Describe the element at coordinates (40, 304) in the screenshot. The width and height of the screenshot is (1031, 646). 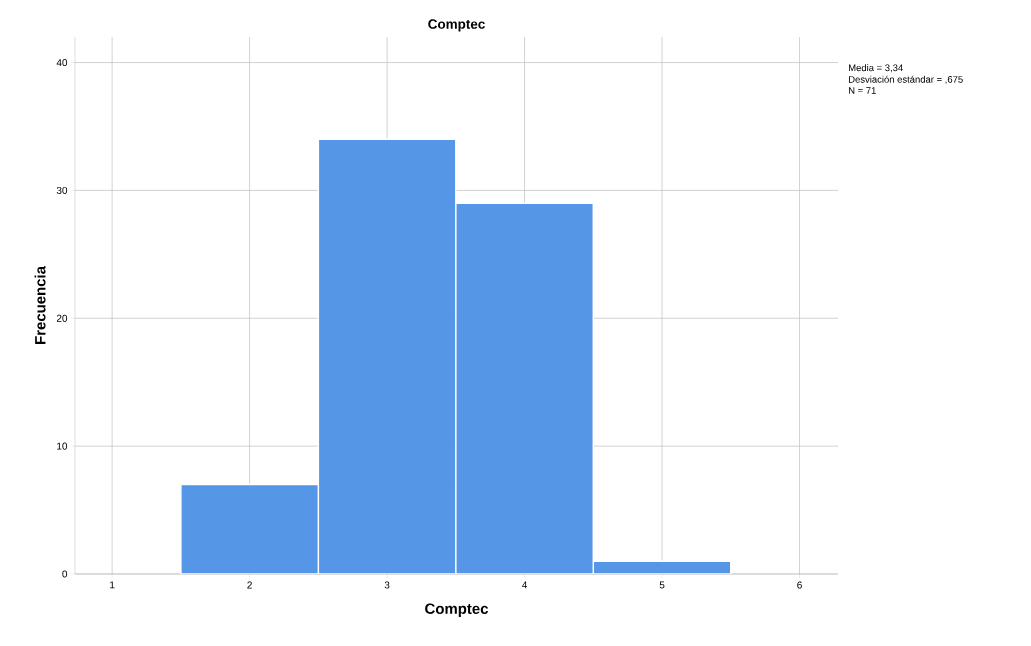
I see `y-axis-title: Frecuencia` at that location.